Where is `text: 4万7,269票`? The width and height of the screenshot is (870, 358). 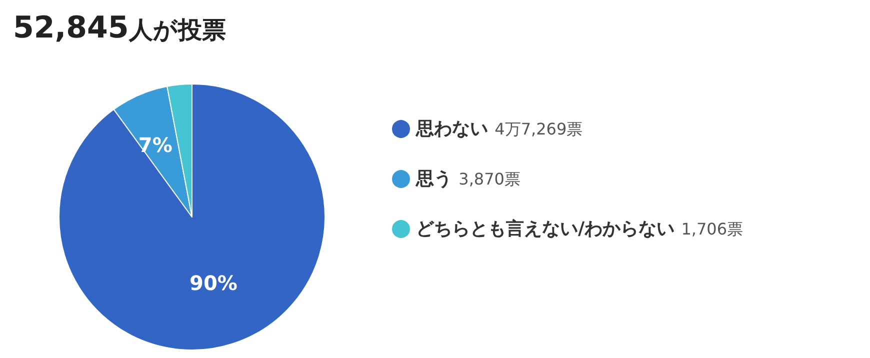 text: 4万7,269票 is located at coordinates (538, 129).